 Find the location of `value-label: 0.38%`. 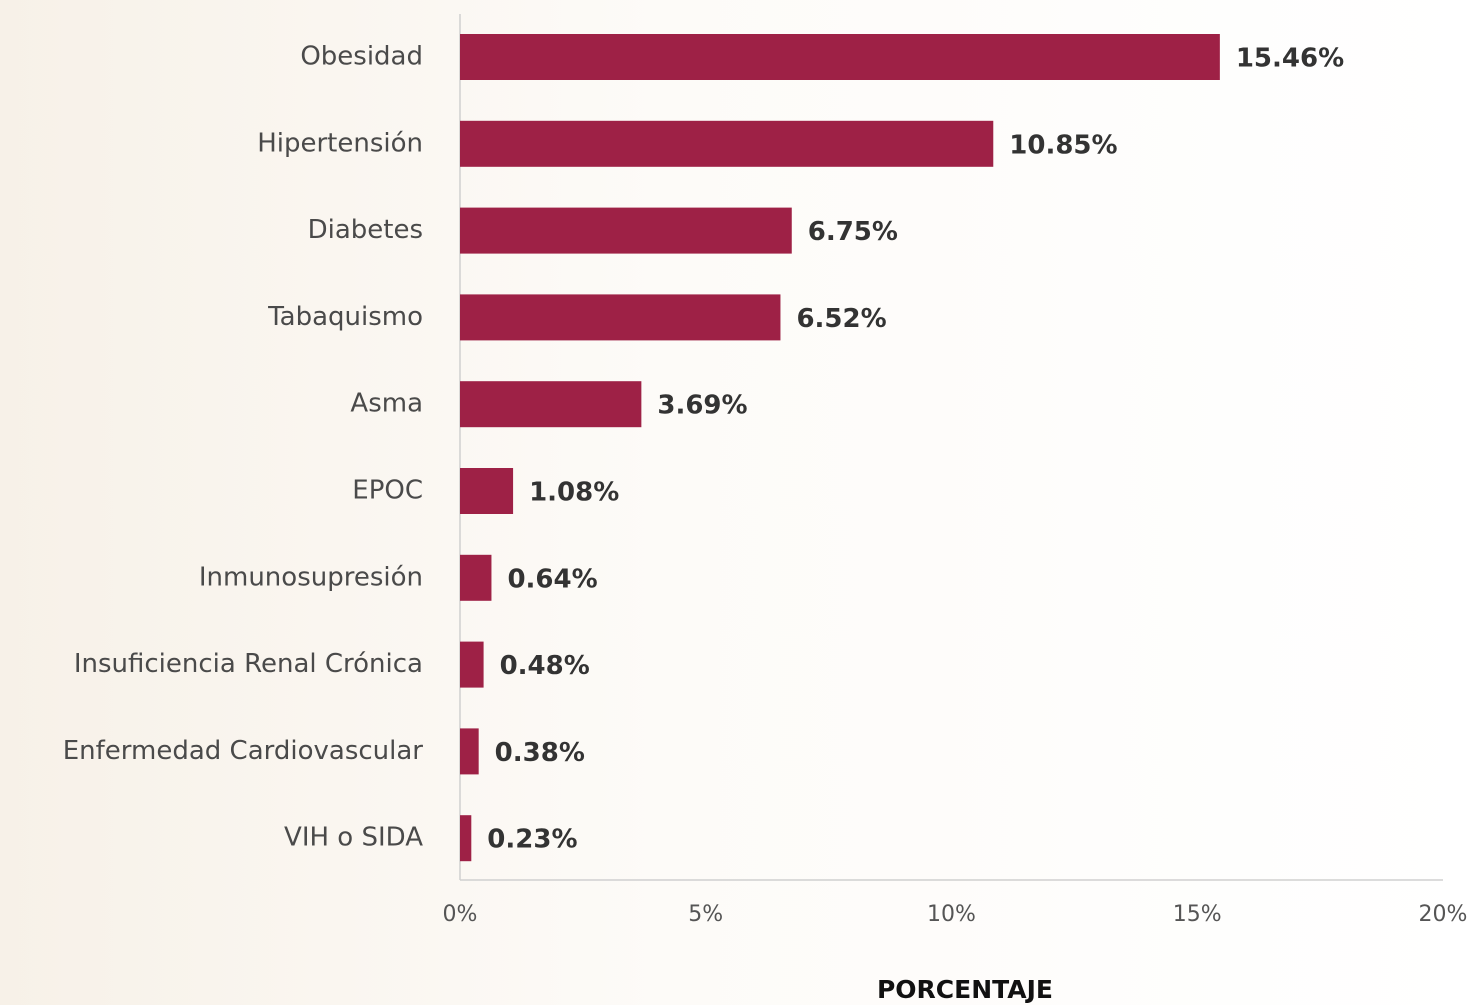

value-label: 0.38% is located at coordinates (540, 753).